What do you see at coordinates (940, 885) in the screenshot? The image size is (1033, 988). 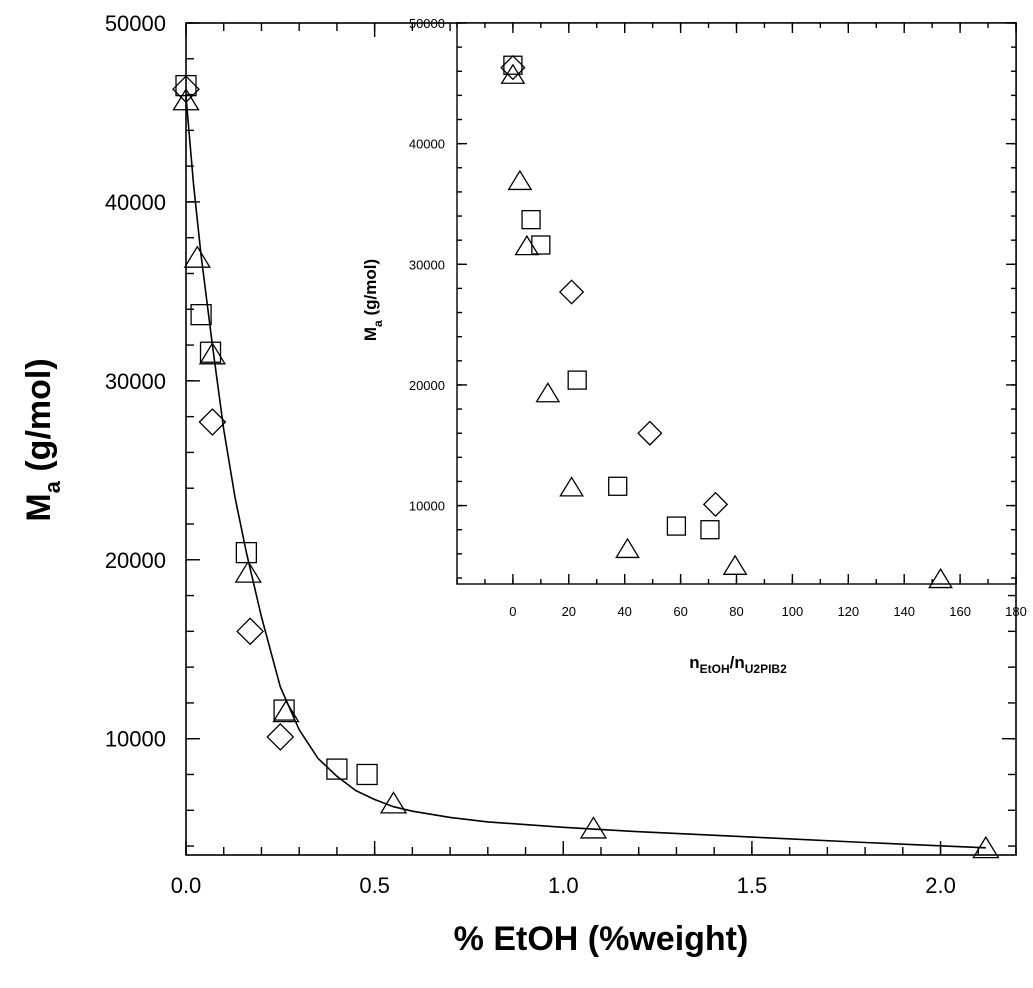 I see `main-x-tick-label: 2.0` at bounding box center [940, 885].